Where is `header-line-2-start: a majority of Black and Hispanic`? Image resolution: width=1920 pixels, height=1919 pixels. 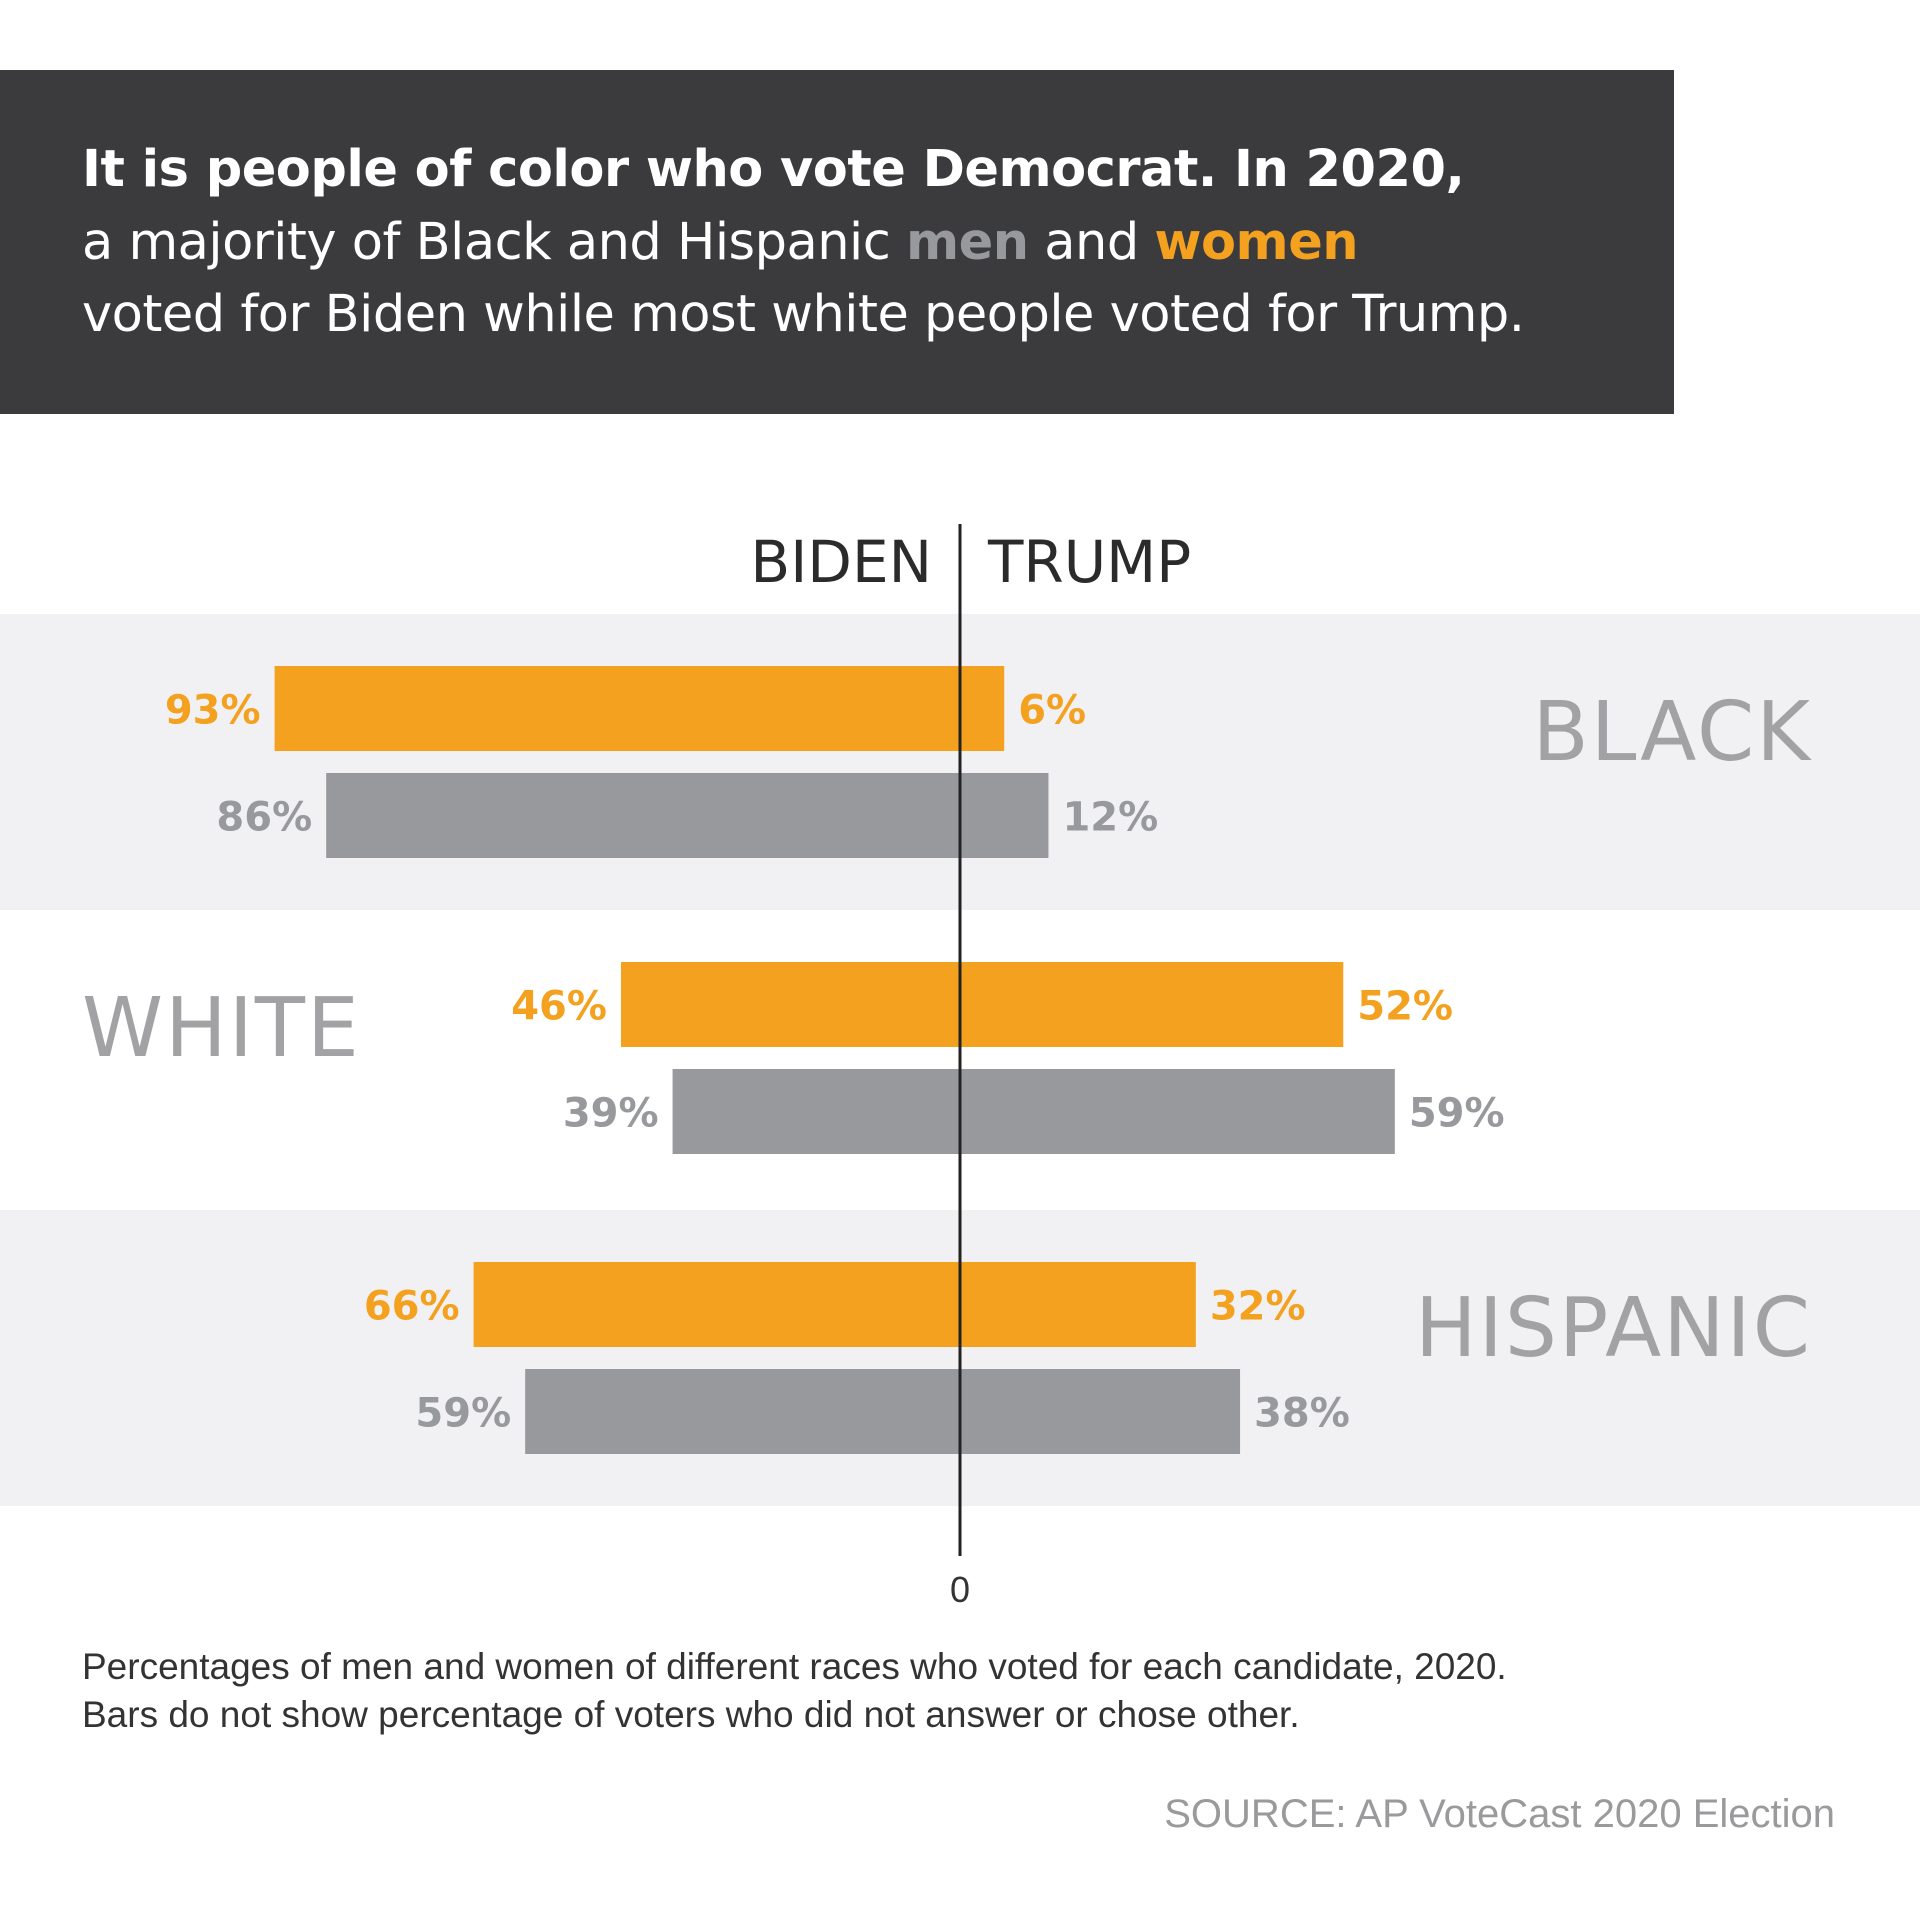 header-line-2-start: a majority of Black and Hispanic is located at coordinates (494, 242).